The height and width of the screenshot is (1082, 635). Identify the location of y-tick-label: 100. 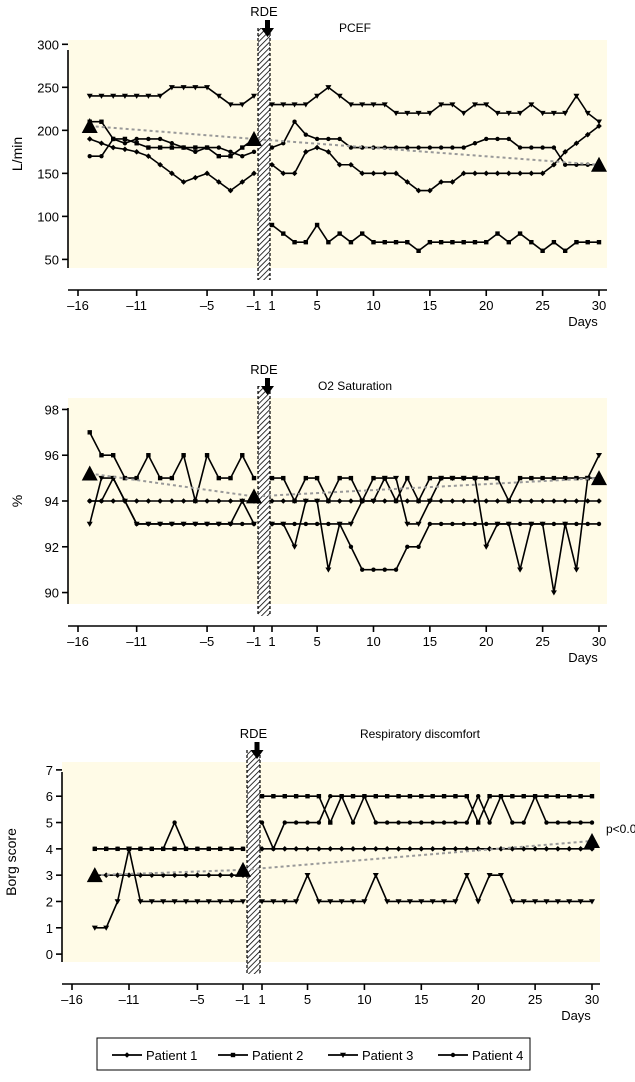
(48, 216).